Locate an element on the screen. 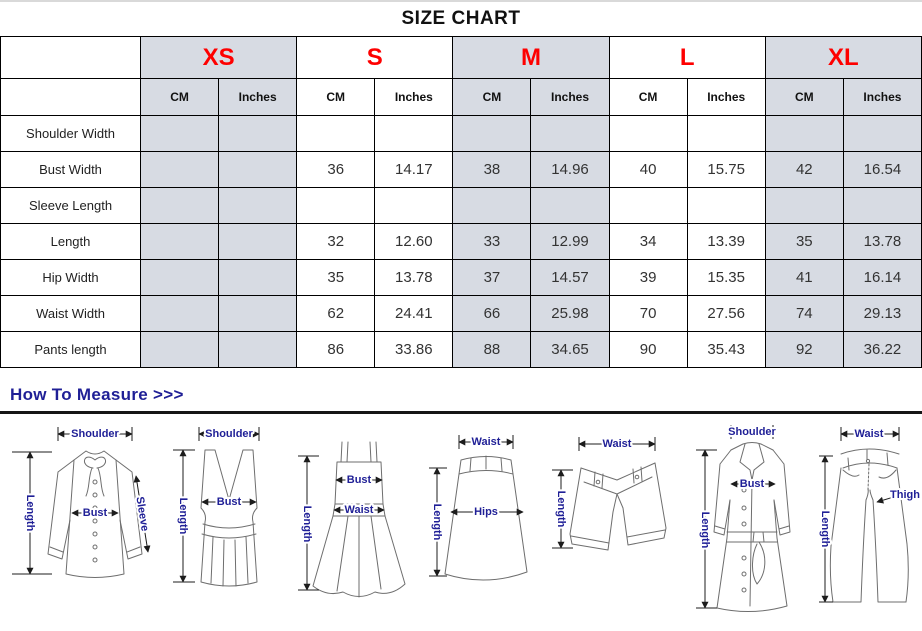  skirt-waist-label: Waist is located at coordinates (486, 442).